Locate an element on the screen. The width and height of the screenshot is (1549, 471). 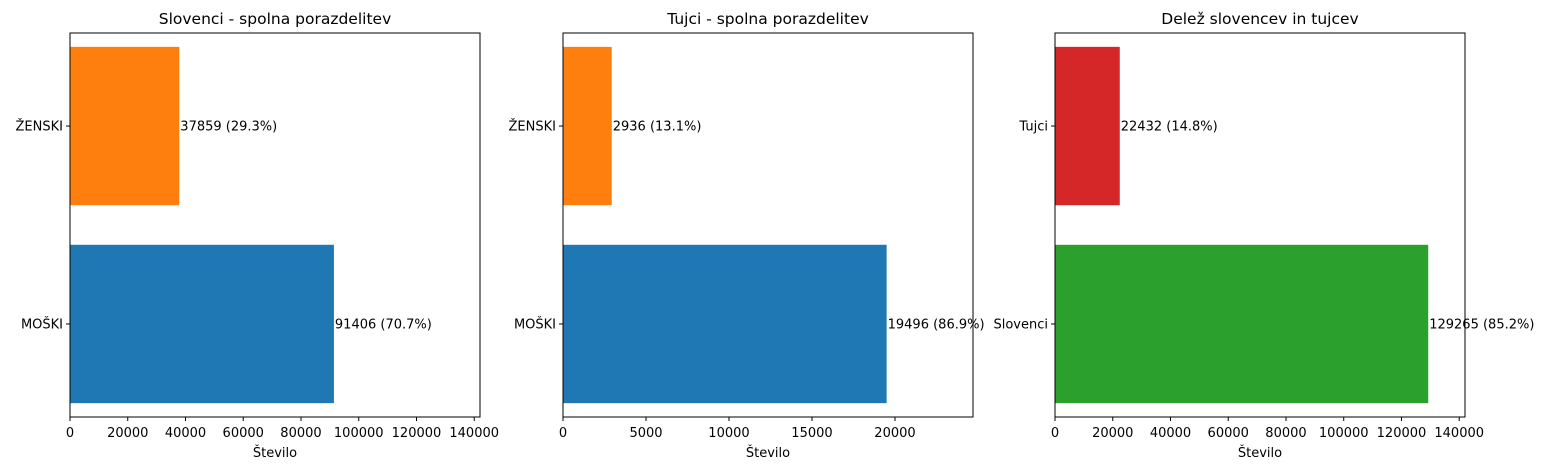
data-label: 91406 (70.7%) is located at coordinates (383, 324).